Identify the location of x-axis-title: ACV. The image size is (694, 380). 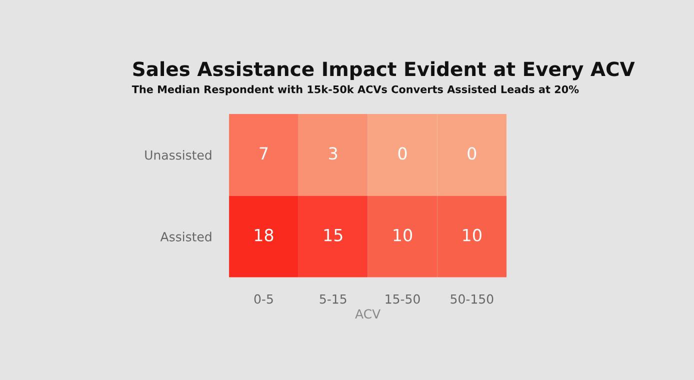
(368, 314).